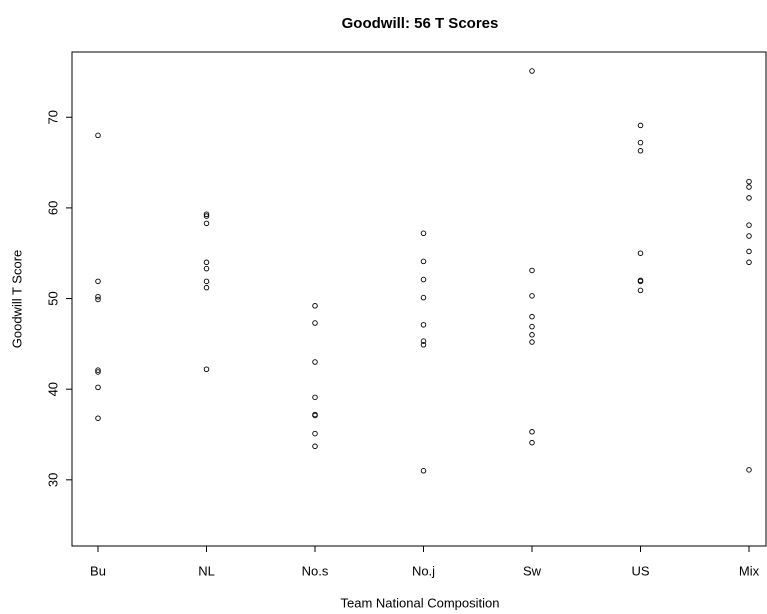 The width and height of the screenshot is (767, 614). I want to click on x-tick-label: NL, so click(206, 570).